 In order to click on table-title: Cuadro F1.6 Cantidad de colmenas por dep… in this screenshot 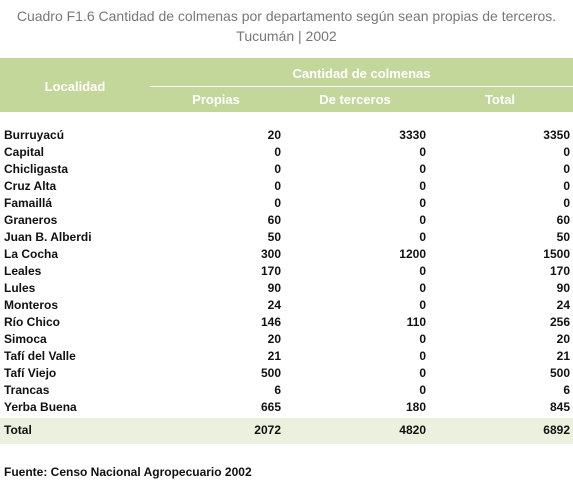, I will do `click(286, 16)`.